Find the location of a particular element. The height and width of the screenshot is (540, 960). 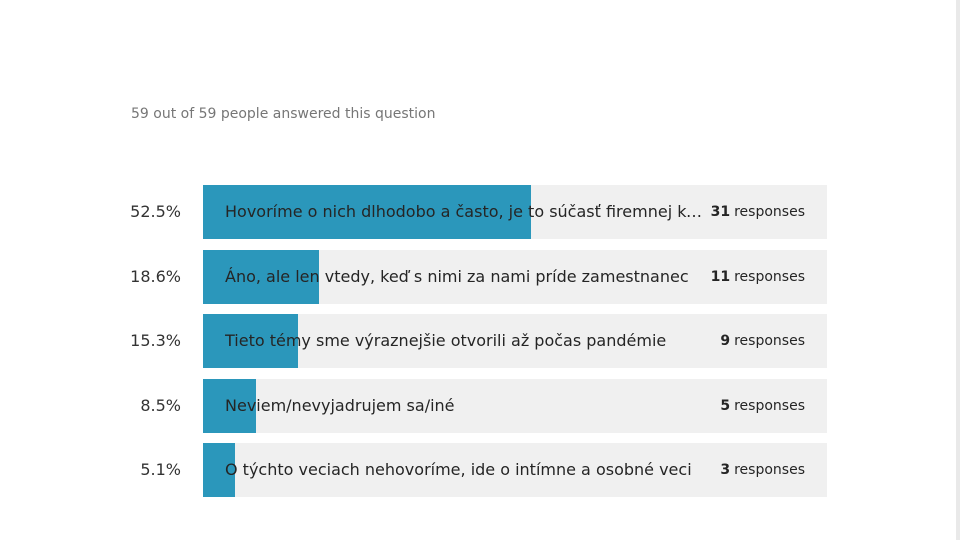

response-count-number: 11 is located at coordinates (720, 277).